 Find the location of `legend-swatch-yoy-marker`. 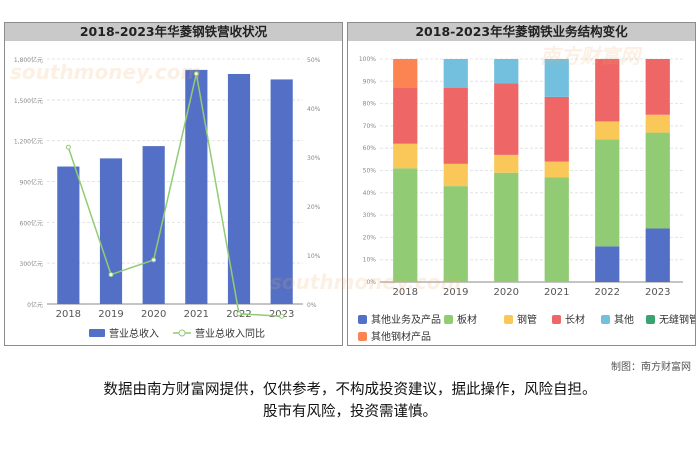

legend-swatch-yoy-marker is located at coordinates (182, 333).